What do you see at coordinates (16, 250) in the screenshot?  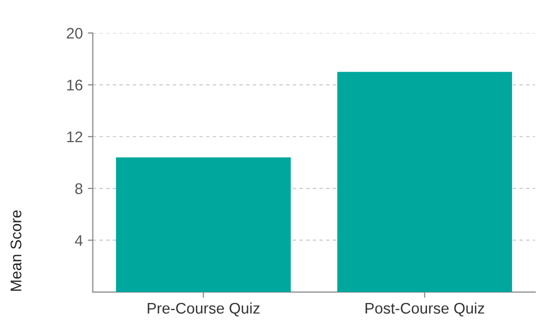 I see `y-axis-title: Mean Score` at bounding box center [16, 250].